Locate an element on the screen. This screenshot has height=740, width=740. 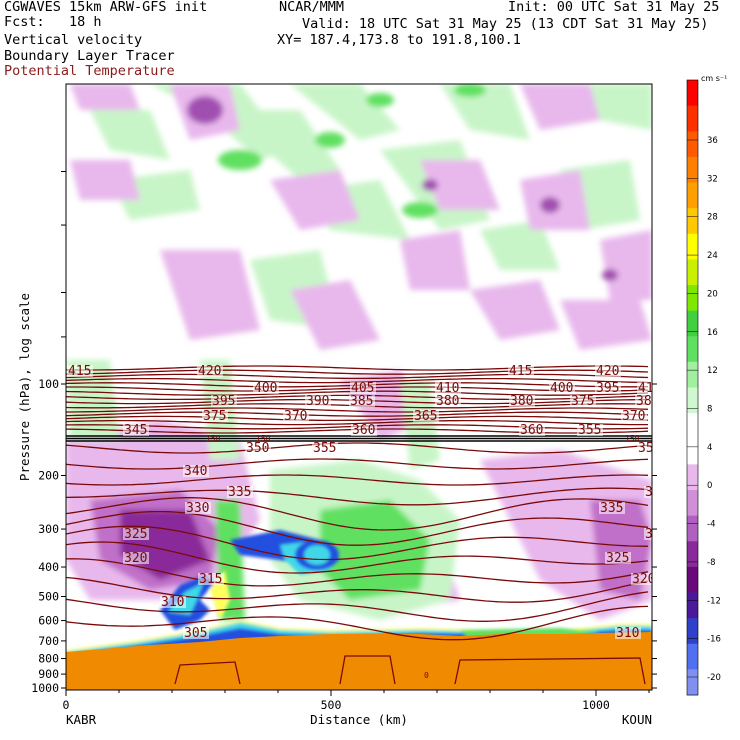
theta-label: 355 is located at coordinates (589, 430).